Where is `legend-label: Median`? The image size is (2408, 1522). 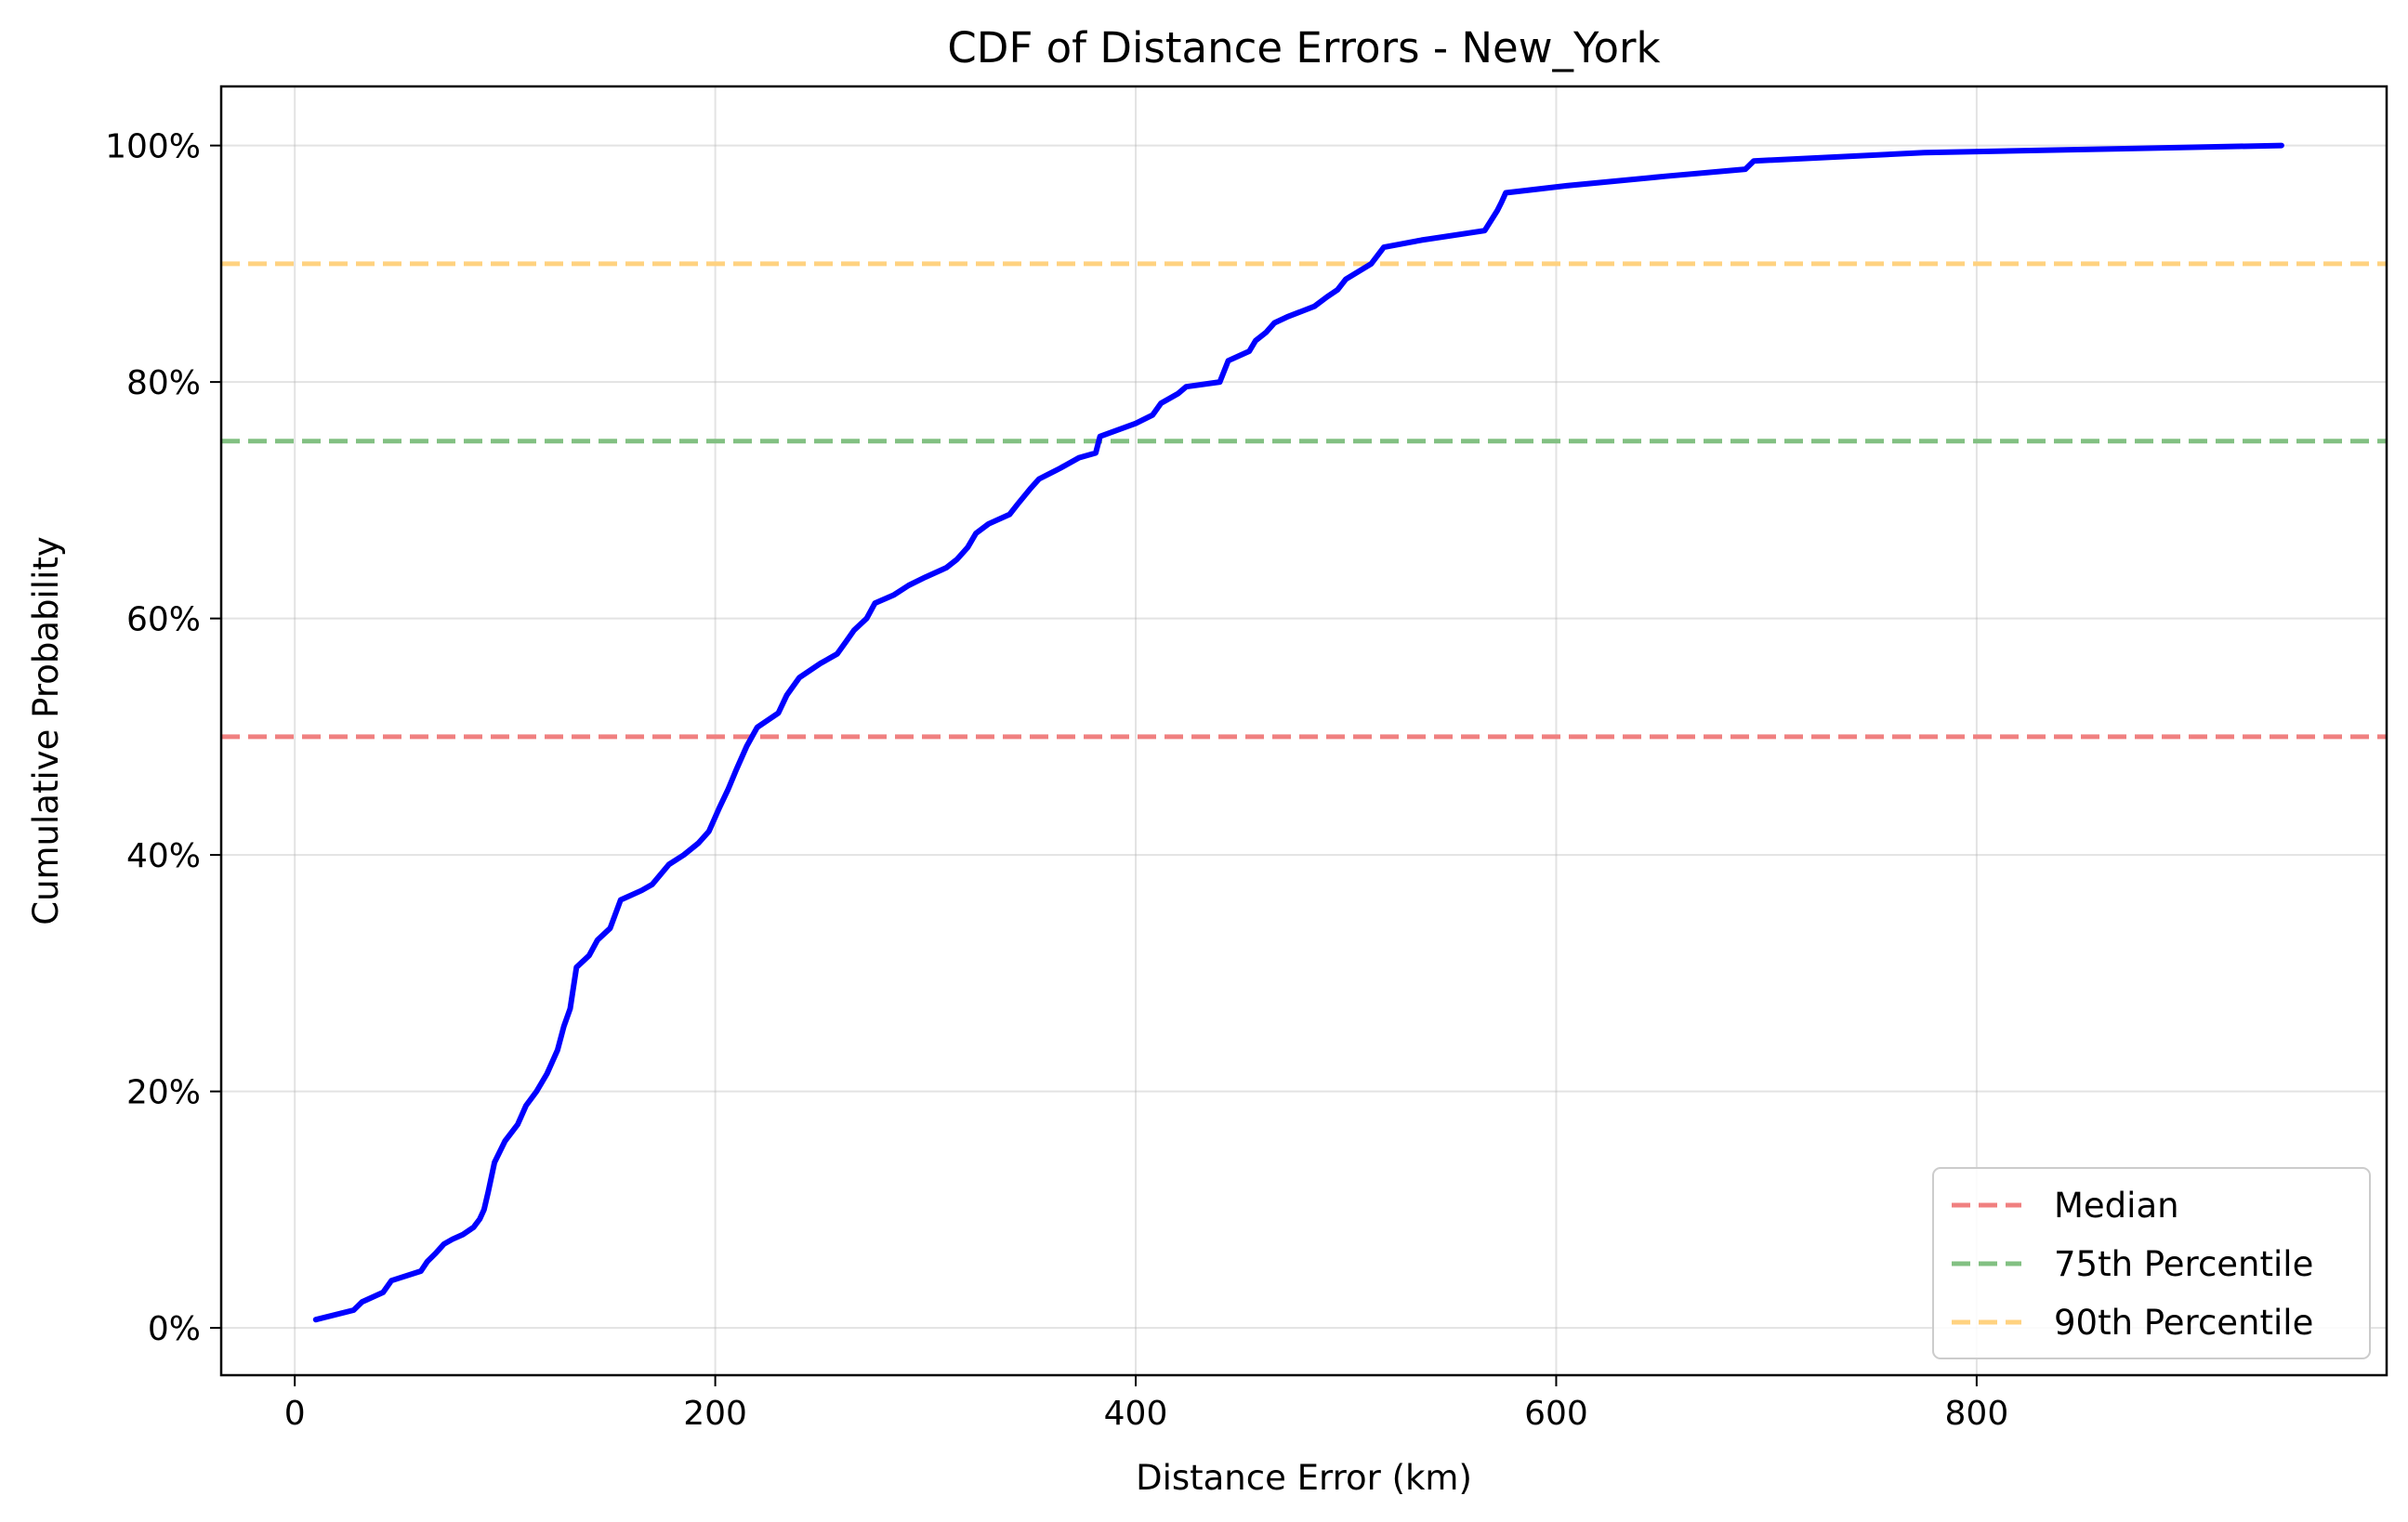
legend-label: Median is located at coordinates (2116, 1206).